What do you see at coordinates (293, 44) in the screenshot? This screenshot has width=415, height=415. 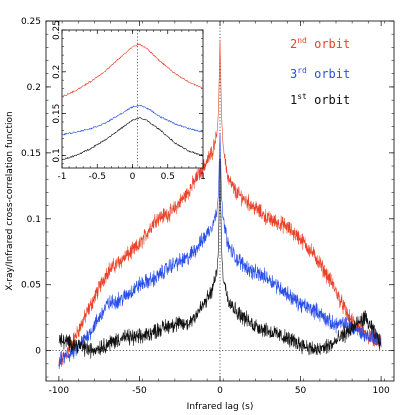 I see `legend-entry-number: 2` at bounding box center [293, 44].